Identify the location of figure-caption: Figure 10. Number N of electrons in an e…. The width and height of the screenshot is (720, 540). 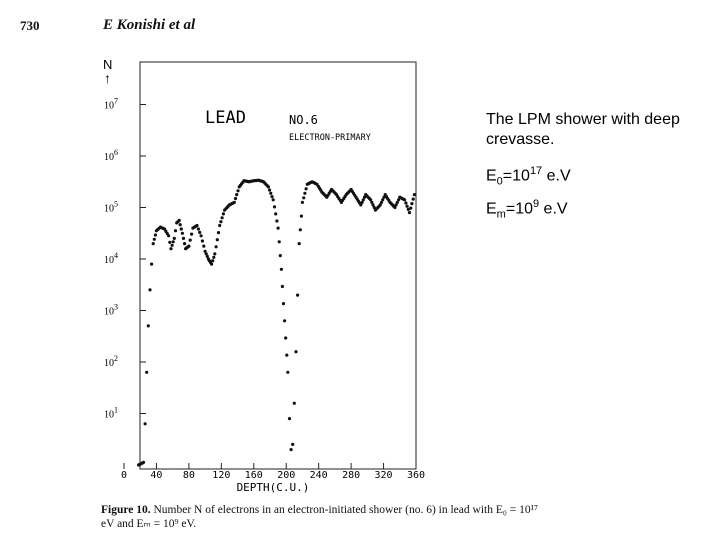
(321, 517).